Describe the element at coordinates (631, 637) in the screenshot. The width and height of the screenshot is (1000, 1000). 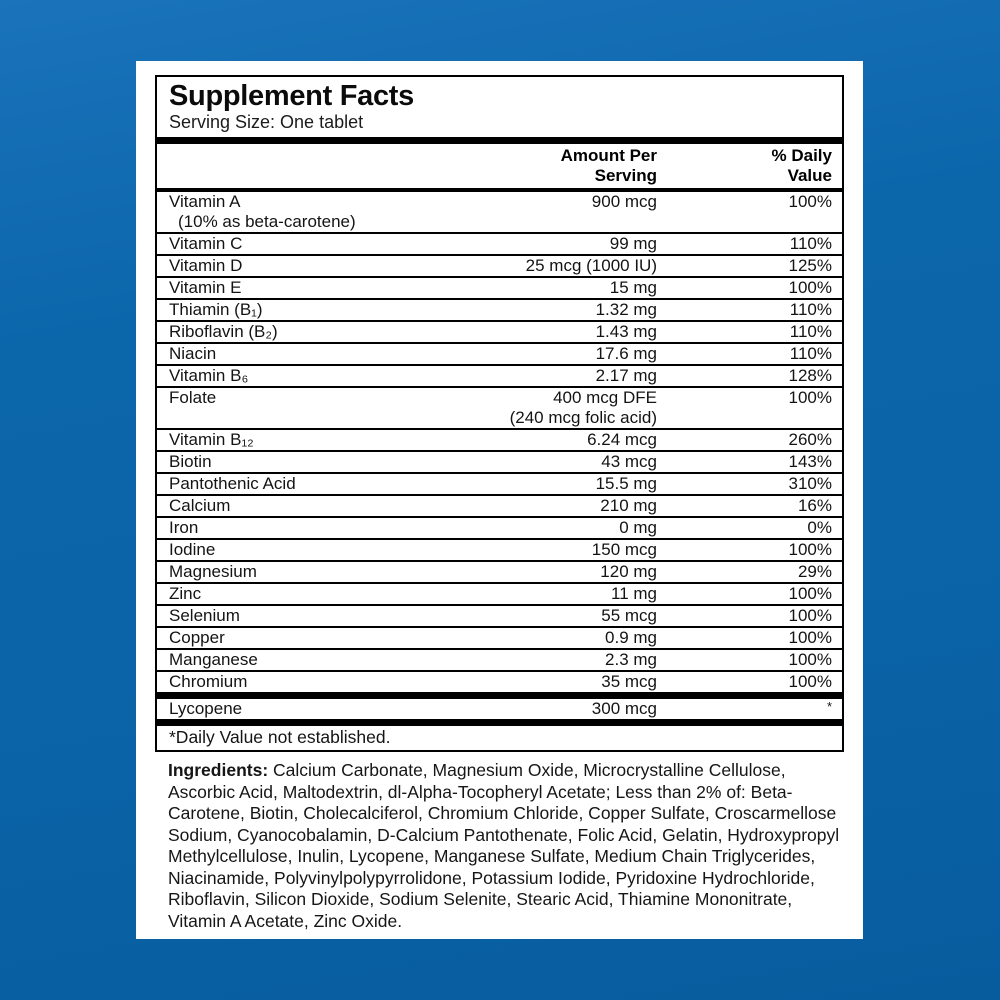
I see `nutrient-amount: 0.9 mg` at that location.